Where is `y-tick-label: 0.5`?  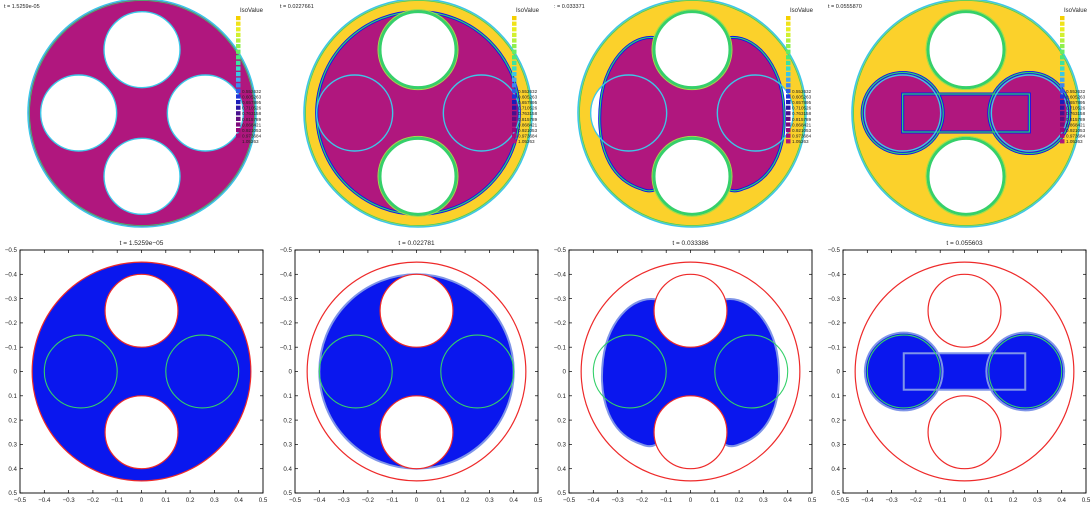
y-tick-label: 0.5 is located at coordinates (12, 493).